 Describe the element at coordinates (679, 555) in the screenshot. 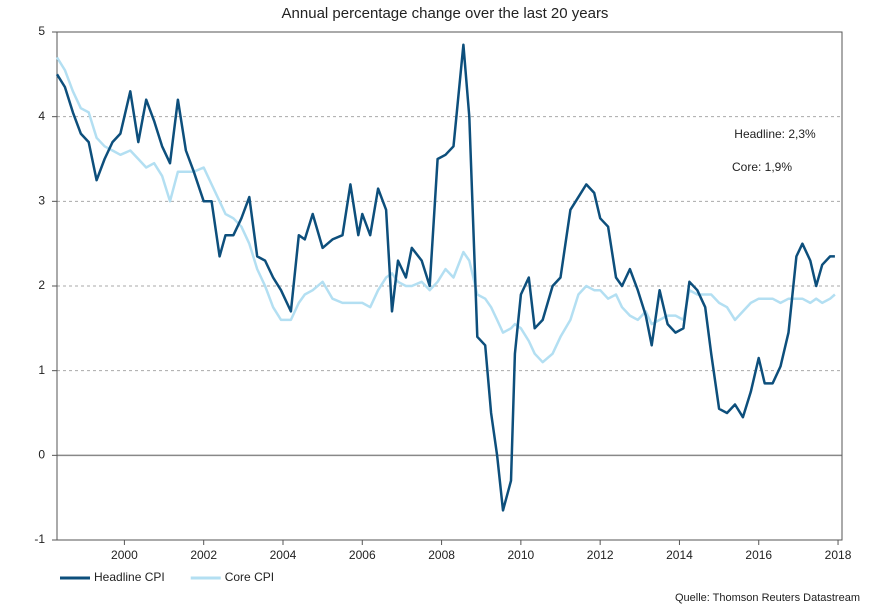

I see `x-tick-label: 2014` at that location.